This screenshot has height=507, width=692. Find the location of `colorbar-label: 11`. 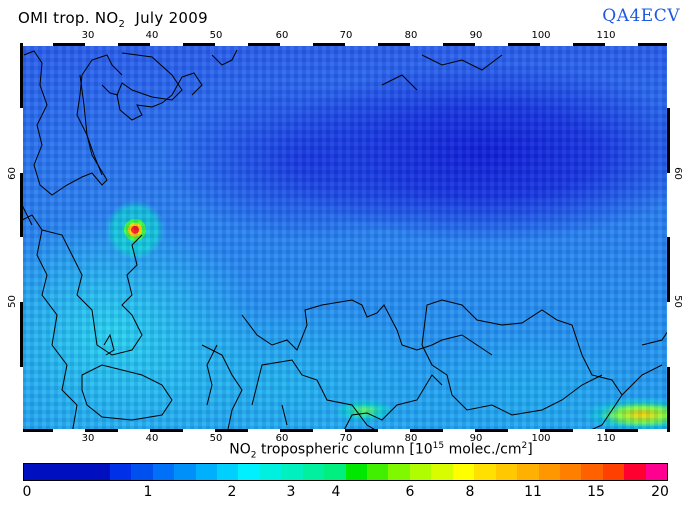

colorbar-label: 11 is located at coordinates (533, 492).